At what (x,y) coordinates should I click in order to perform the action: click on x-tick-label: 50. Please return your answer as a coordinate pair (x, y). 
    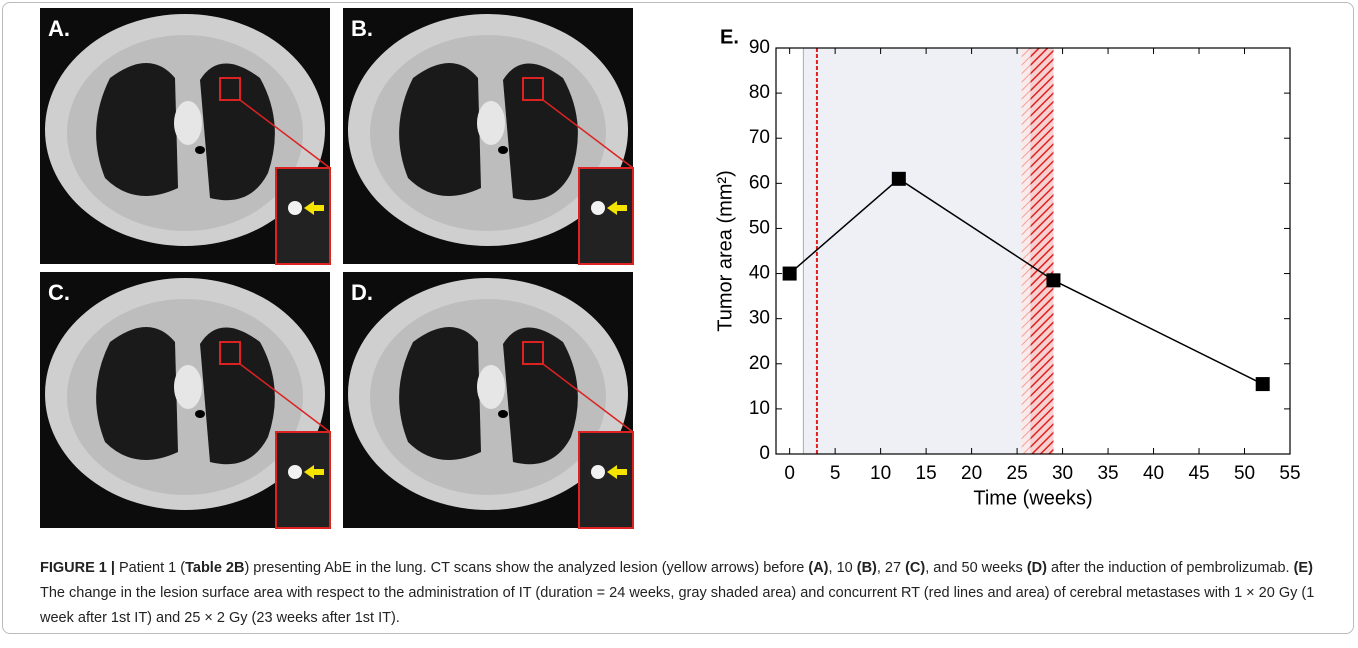
    Looking at the image, I should click on (1244, 473).